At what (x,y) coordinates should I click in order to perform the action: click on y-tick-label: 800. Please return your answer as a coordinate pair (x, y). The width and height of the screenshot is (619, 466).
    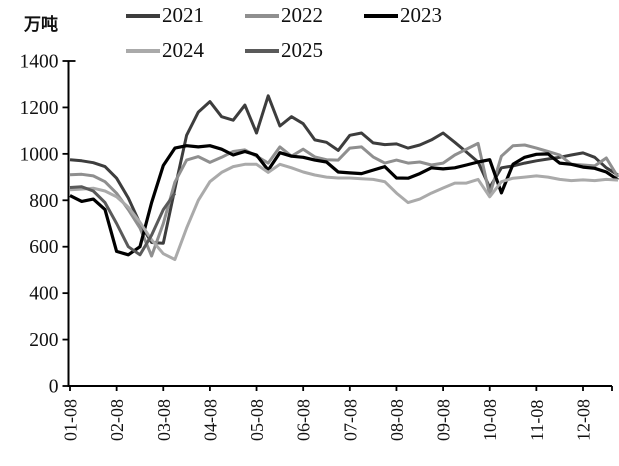
    Looking at the image, I should click on (43, 201).